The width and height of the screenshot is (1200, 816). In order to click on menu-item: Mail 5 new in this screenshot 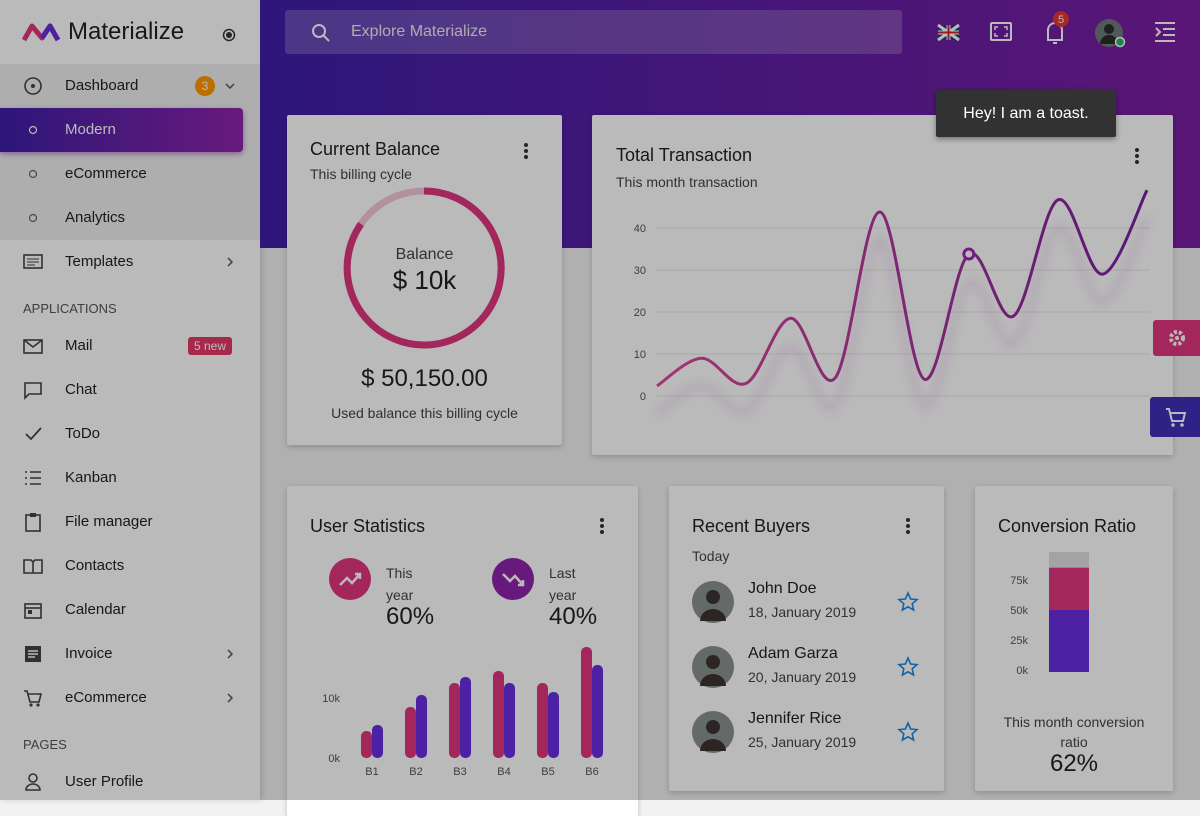, I will do `click(130, 346)`.